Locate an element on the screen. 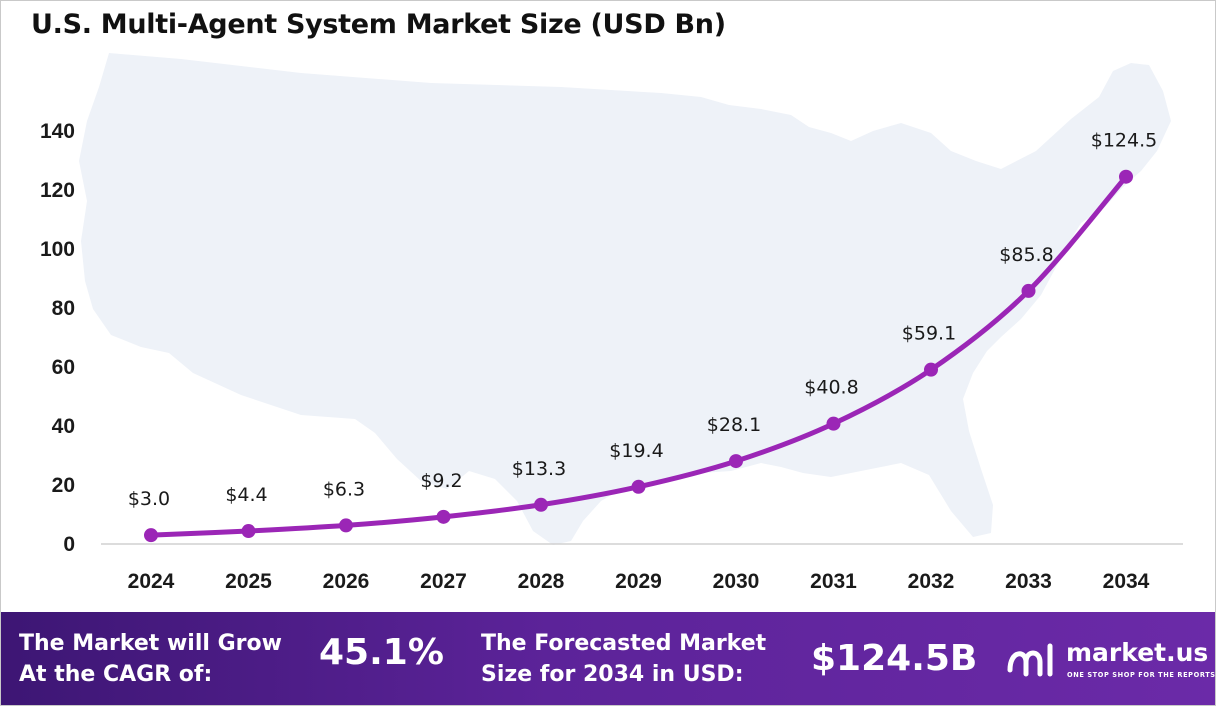 This screenshot has height=706, width=1216. x-tick-label-0: 2024 is located at coordinates (151, 581).